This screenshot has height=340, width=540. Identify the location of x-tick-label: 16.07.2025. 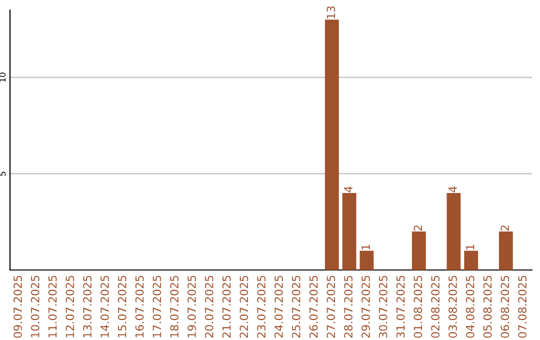
(139, 307).